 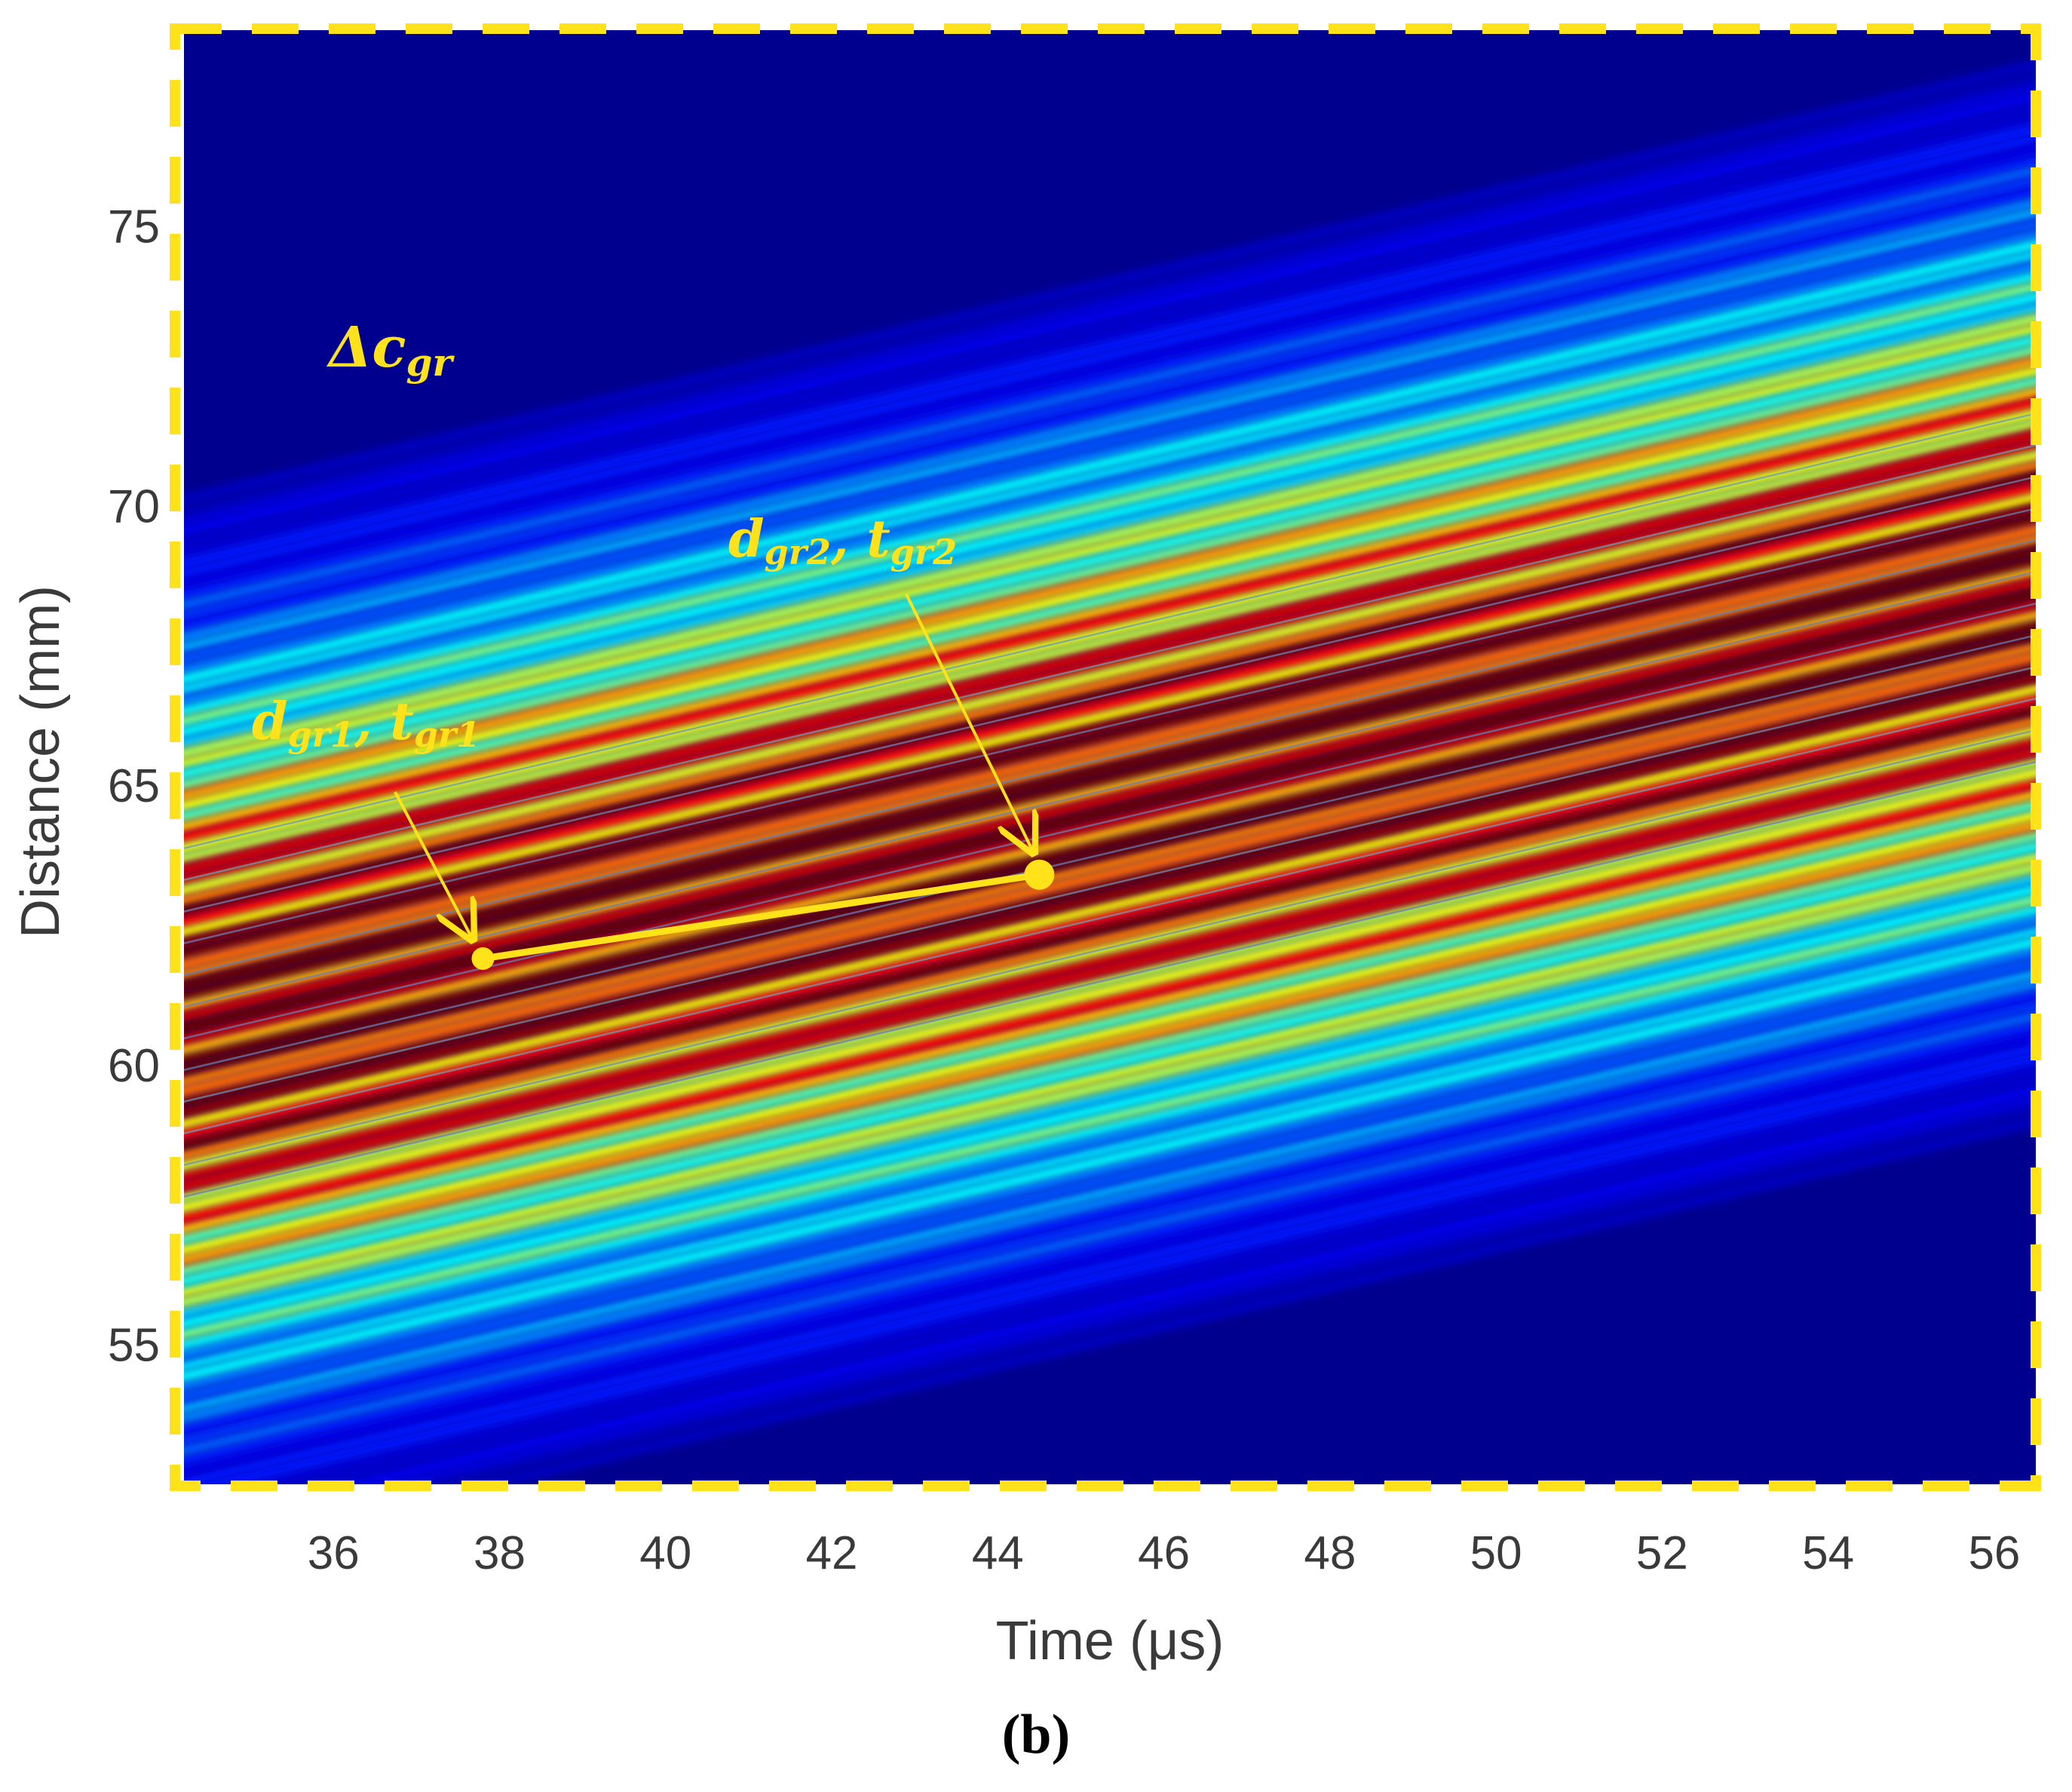 I want to click on y-tick-label: 65, so click(x=134, y=786).